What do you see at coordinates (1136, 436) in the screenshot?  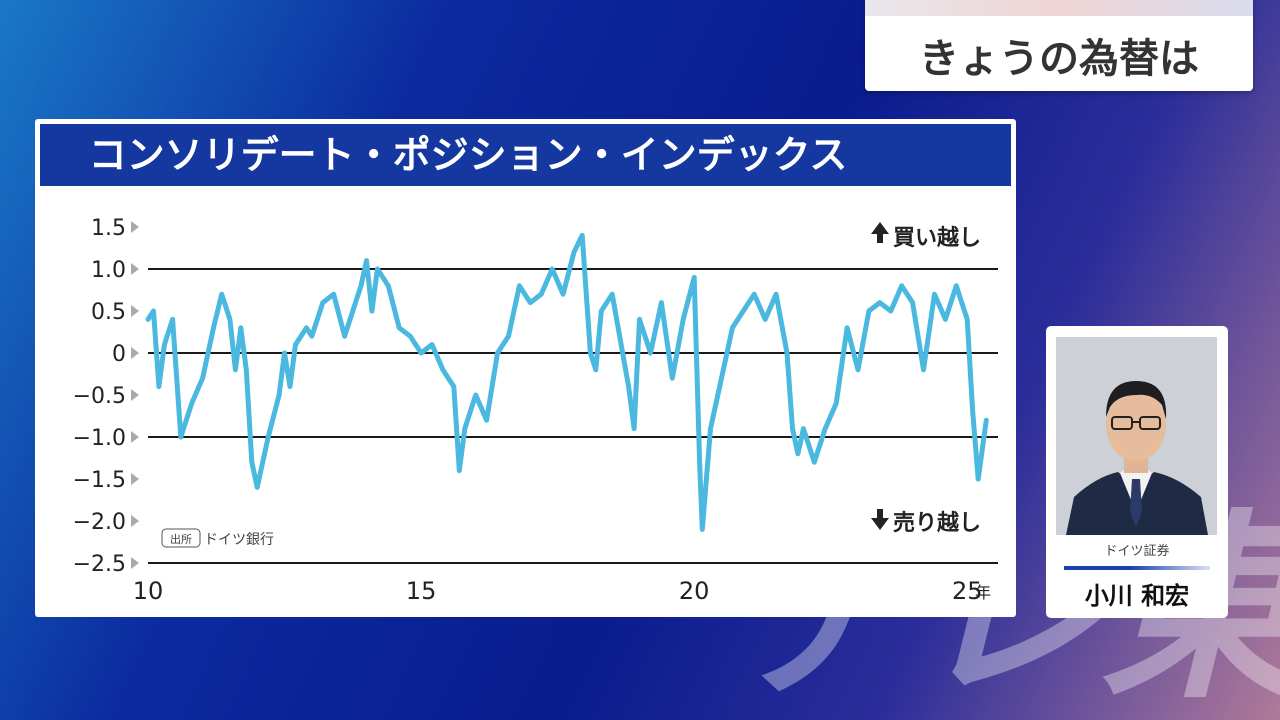 I see `analyst-photo` at bounding box center [1136, 436].